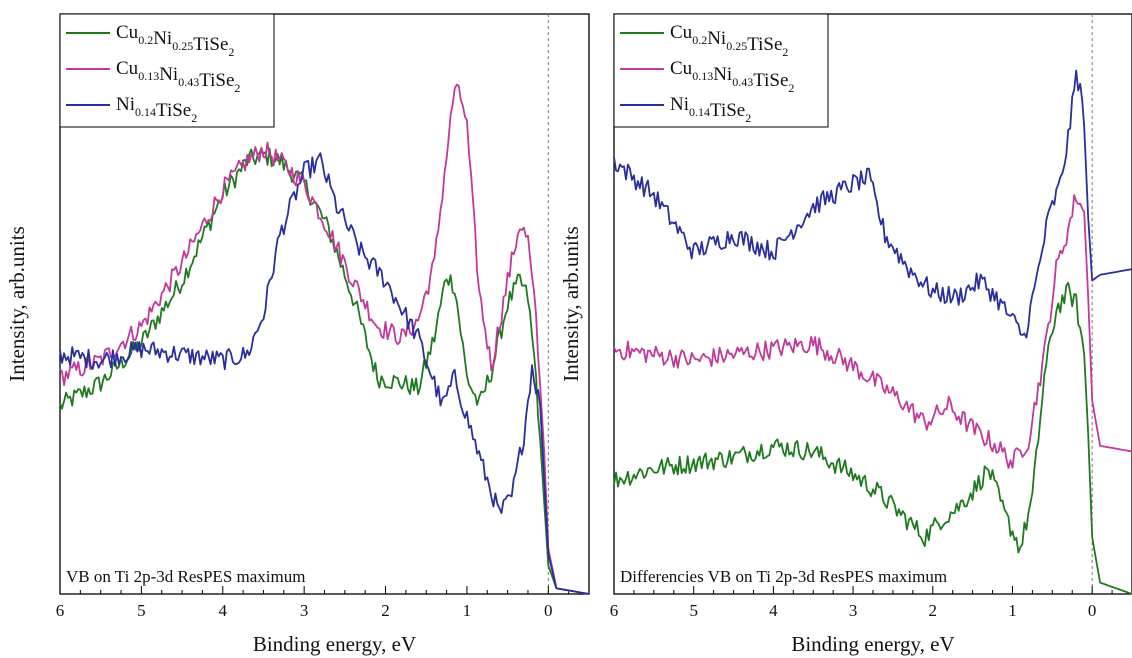 This screenshot has height=658, width=1132. Describe the element at coordinates (185, 576) in the screenshot. I see `panel-annotation: VB on Ti 2p-3d ResPES maximum` at that location.